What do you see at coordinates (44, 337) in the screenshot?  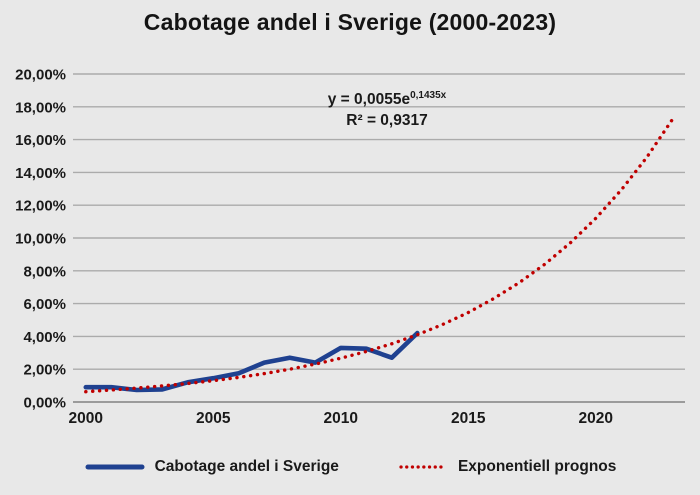 I see `y-axis-label: 4,00%` at bounding box center [44, 337].